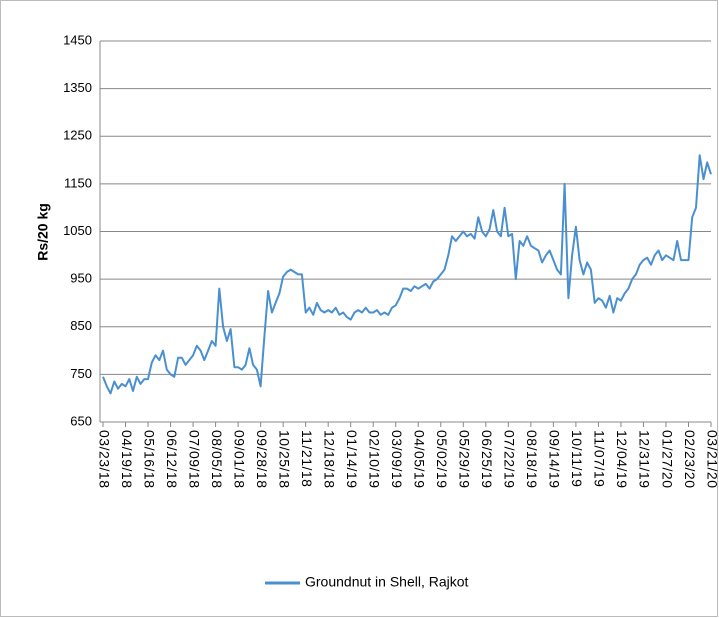 This screenshot has width=719, height=618. Describe the element at coordinates (420, 459) in the screenshot. I see `x-tick-label: 04/05/19` at that location.